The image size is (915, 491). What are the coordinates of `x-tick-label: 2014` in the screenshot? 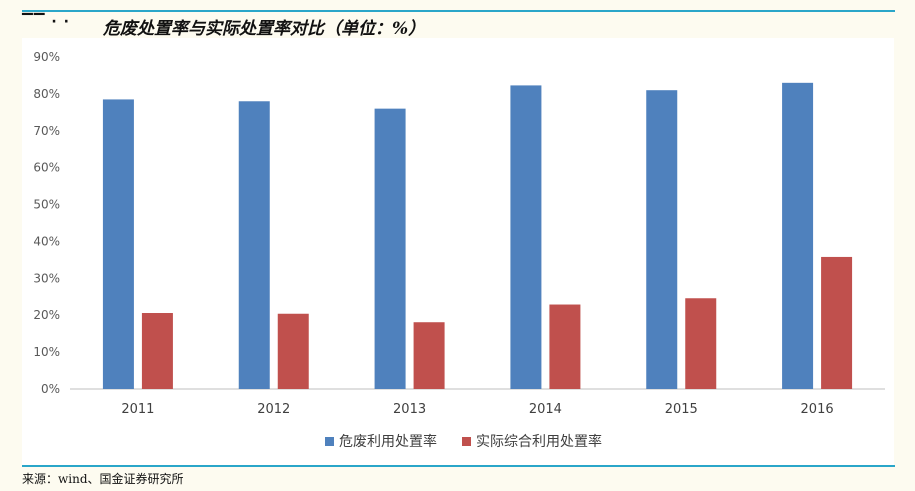 It's located at (545, 409).